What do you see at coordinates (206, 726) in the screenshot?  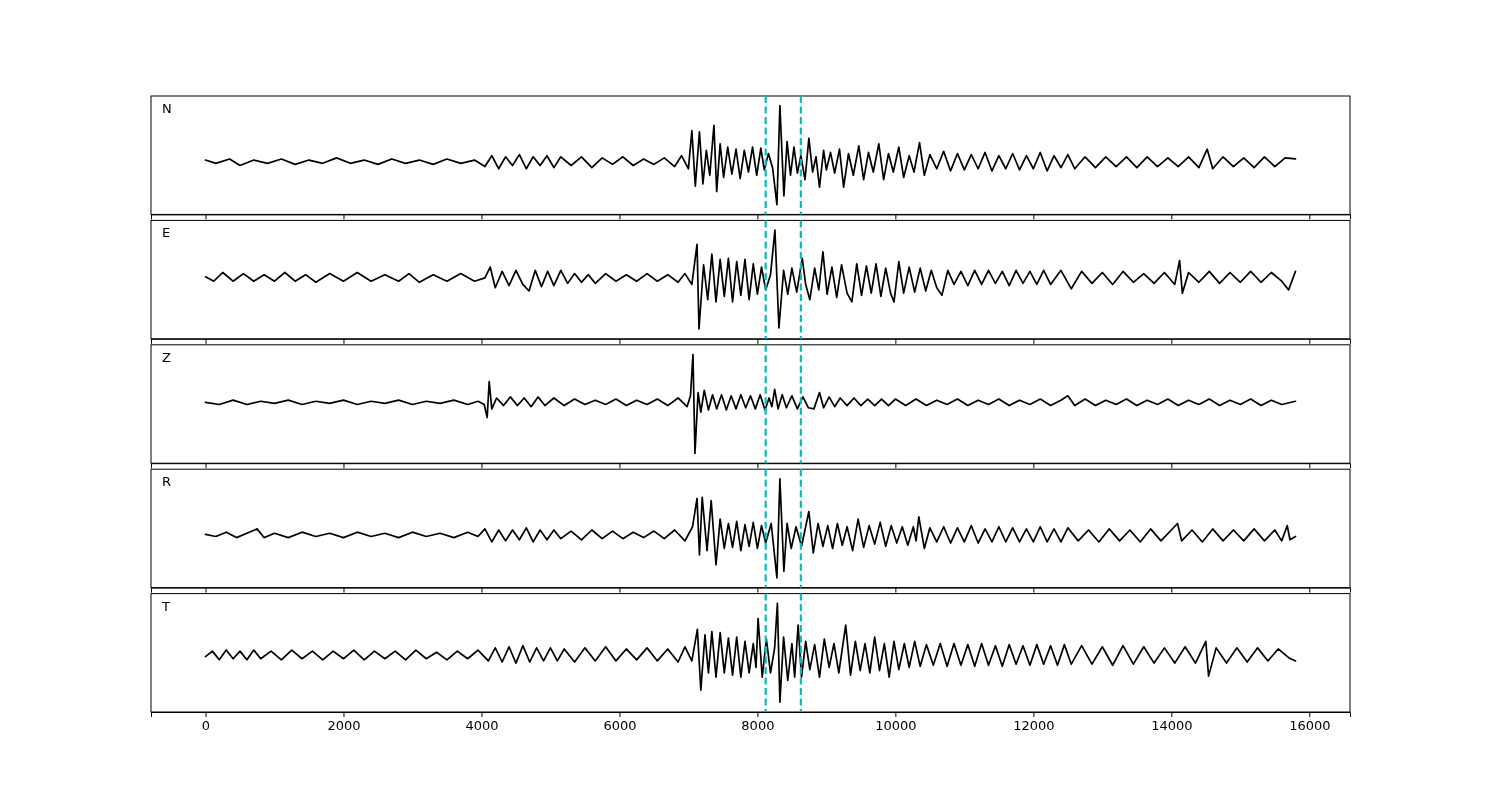 I see `x-tick-label: 0` at bounding box center [206, 726].